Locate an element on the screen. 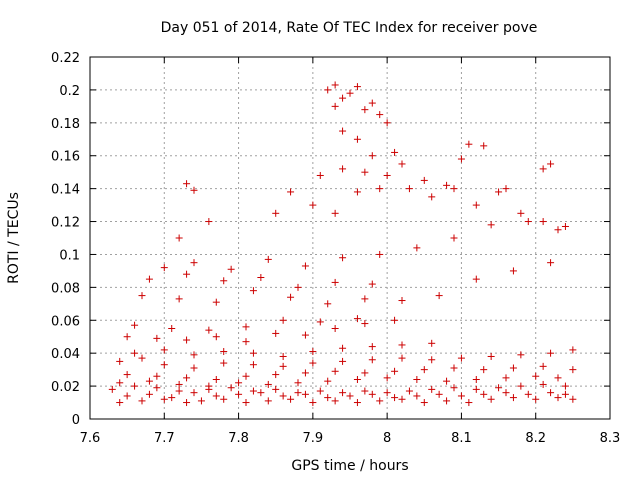  x-tick-label: 7.8 is located at coordinates (238, 438).